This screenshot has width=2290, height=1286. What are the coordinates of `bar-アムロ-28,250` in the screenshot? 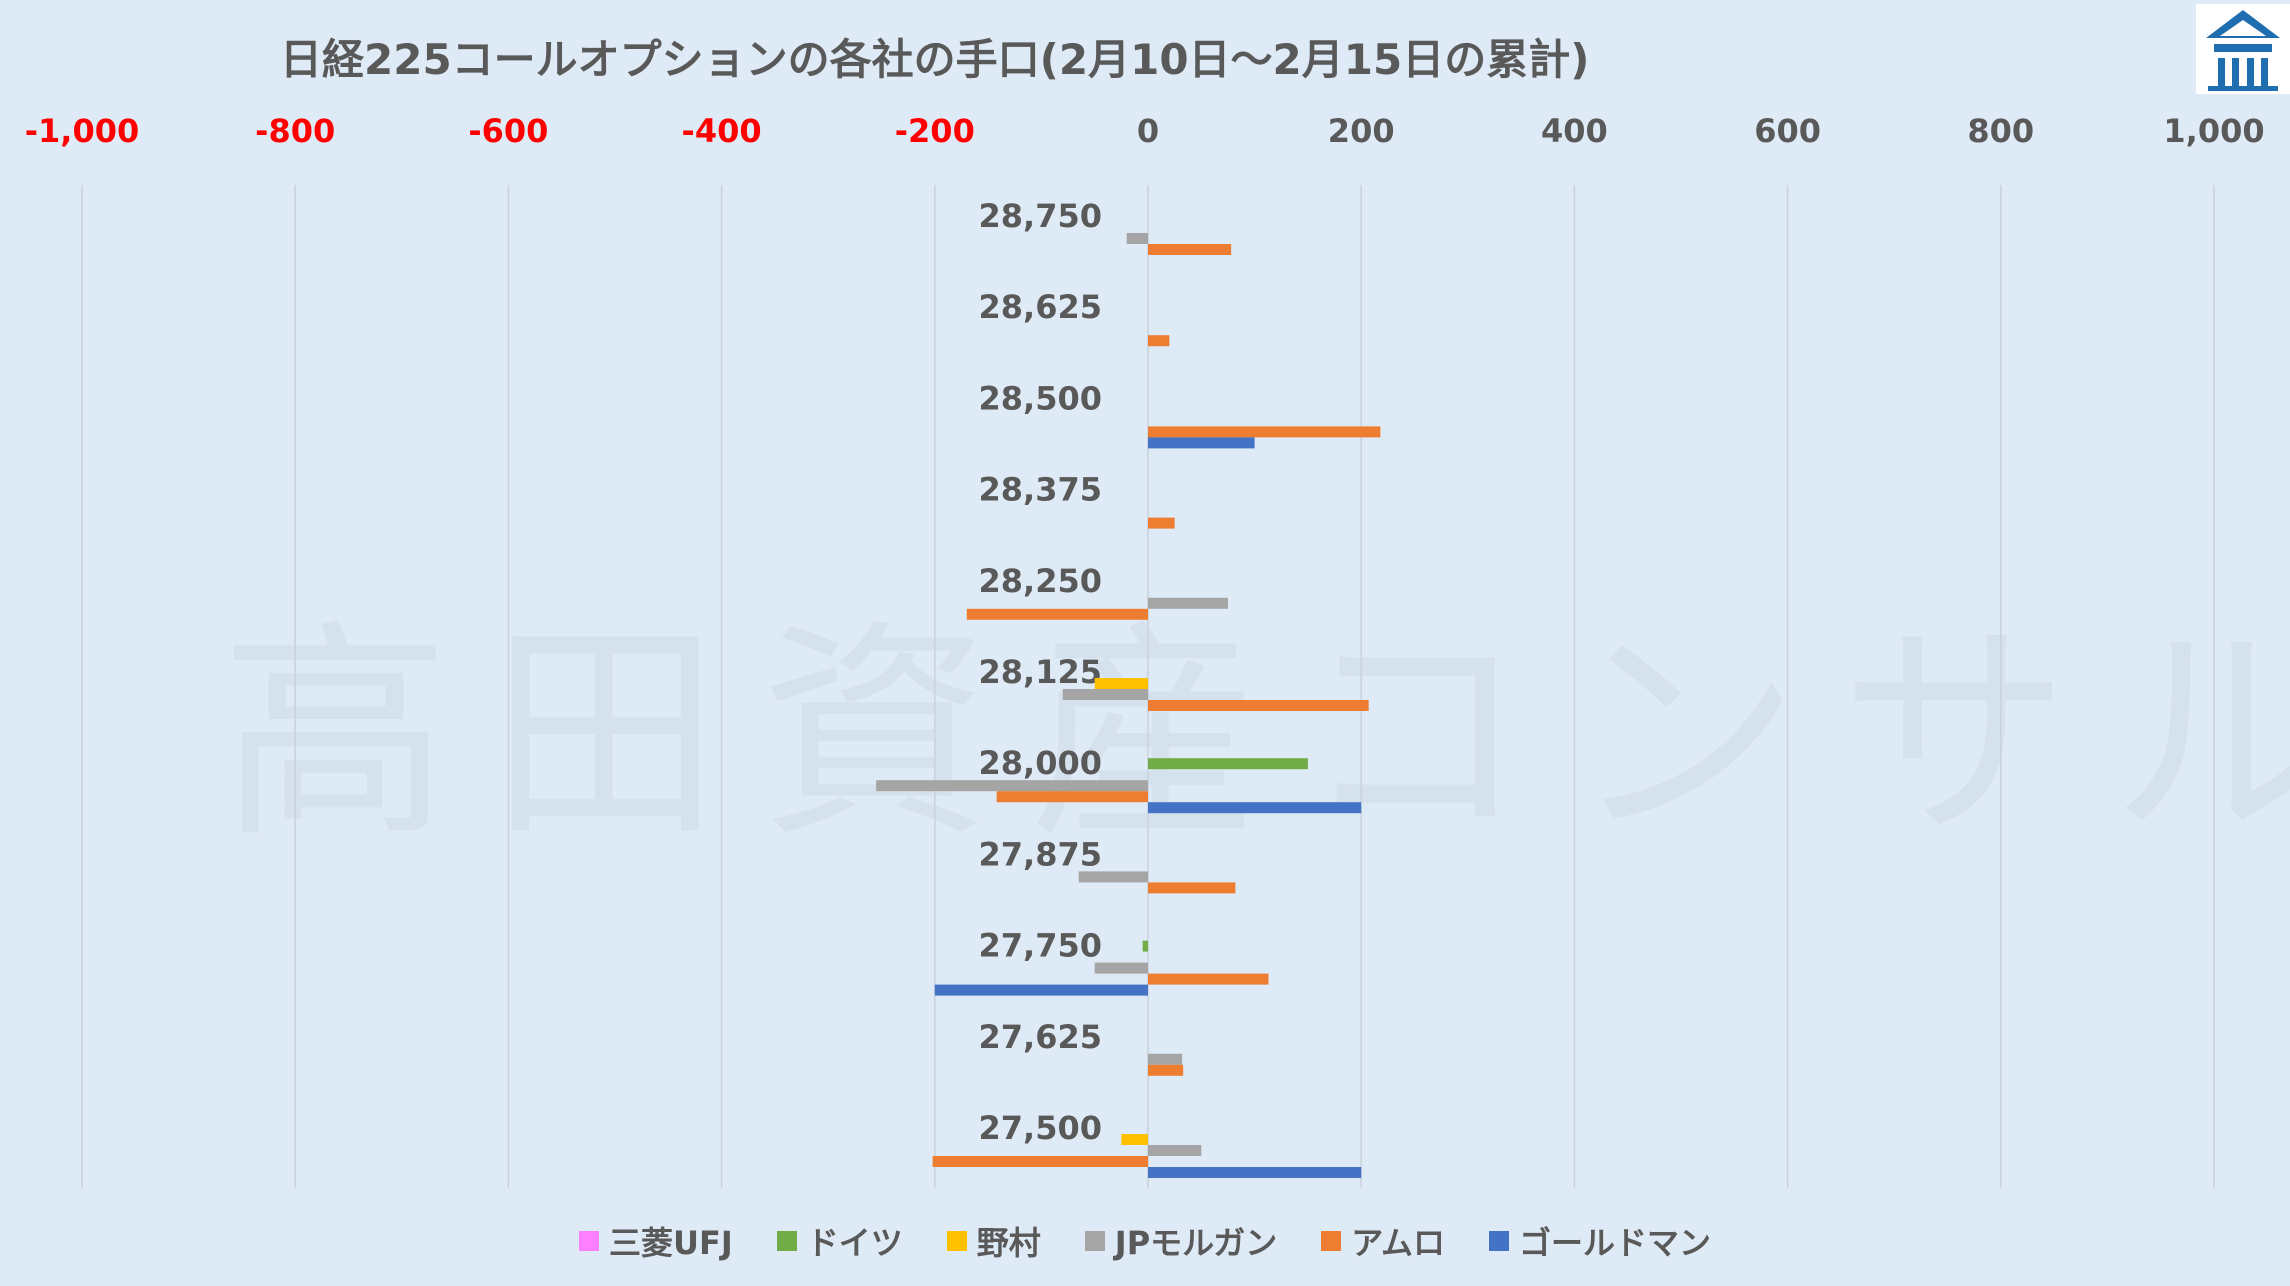 It's located at (1057, 614).